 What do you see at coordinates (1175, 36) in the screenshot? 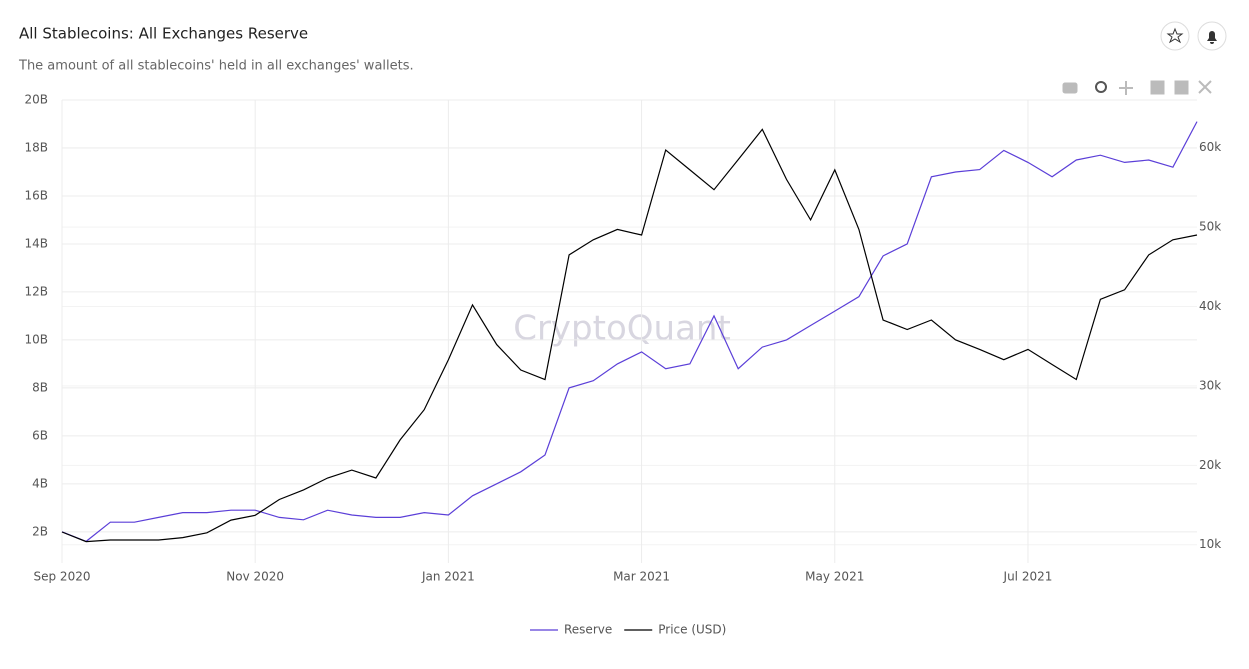
I see `star-button` at bounding box center [1175, 36].